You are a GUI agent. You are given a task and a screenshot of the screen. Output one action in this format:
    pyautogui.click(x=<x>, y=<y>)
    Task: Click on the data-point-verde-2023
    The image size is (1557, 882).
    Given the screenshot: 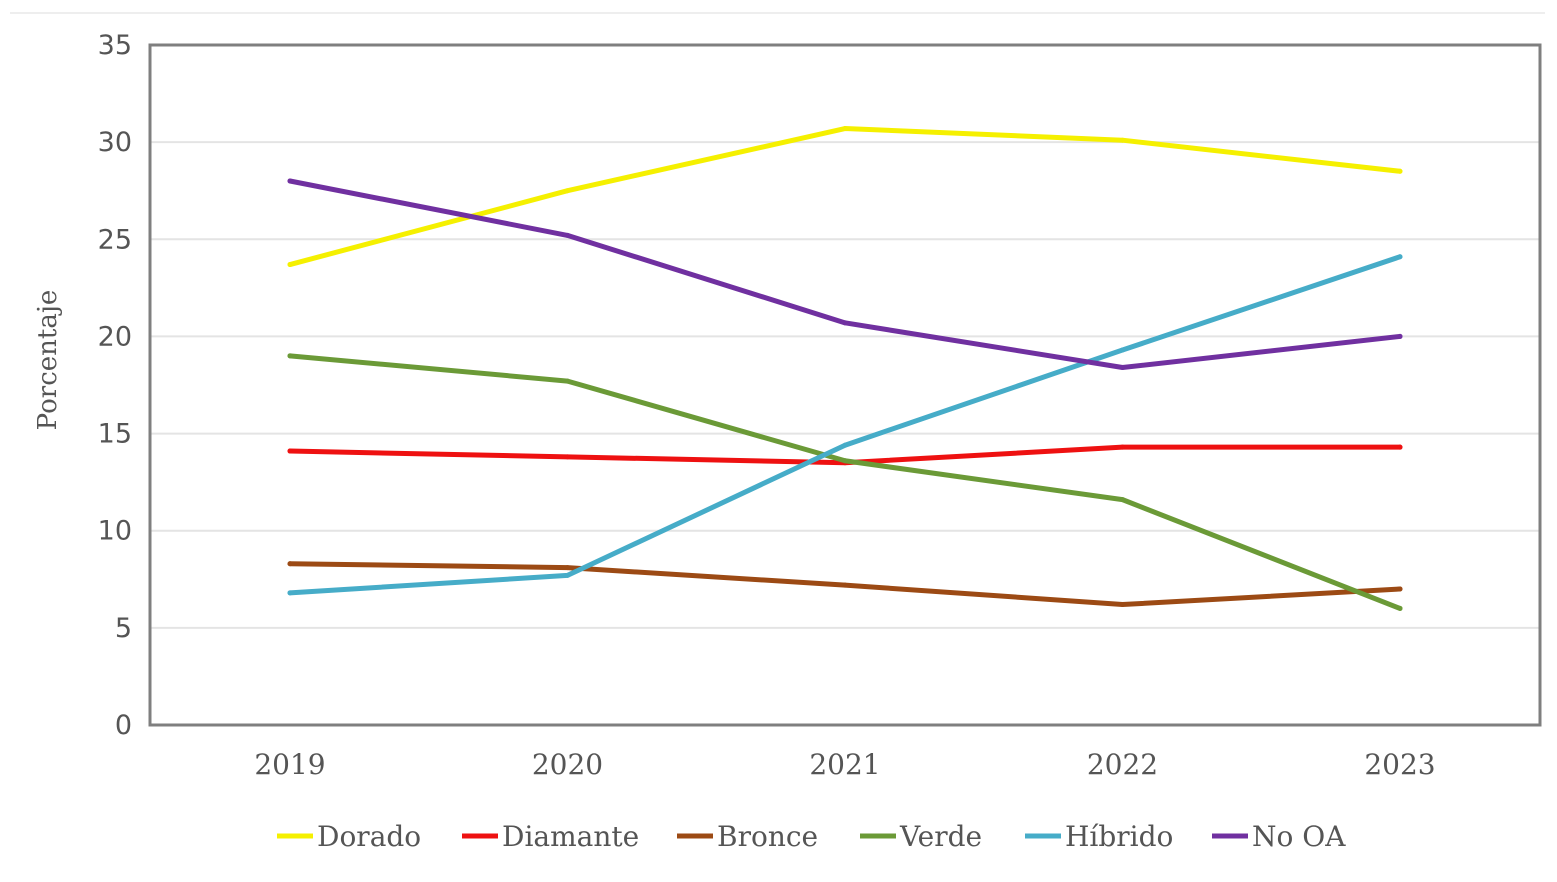 What is the action you would take?
    pyautogui.click(x=1400, y=608)
    